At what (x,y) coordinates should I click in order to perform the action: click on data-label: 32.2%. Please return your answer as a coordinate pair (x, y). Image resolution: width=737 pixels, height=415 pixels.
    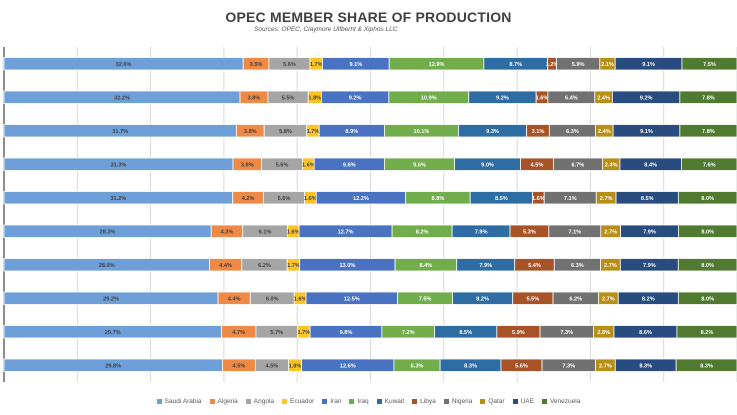
    Looking at the image, I should click on (122, 99).